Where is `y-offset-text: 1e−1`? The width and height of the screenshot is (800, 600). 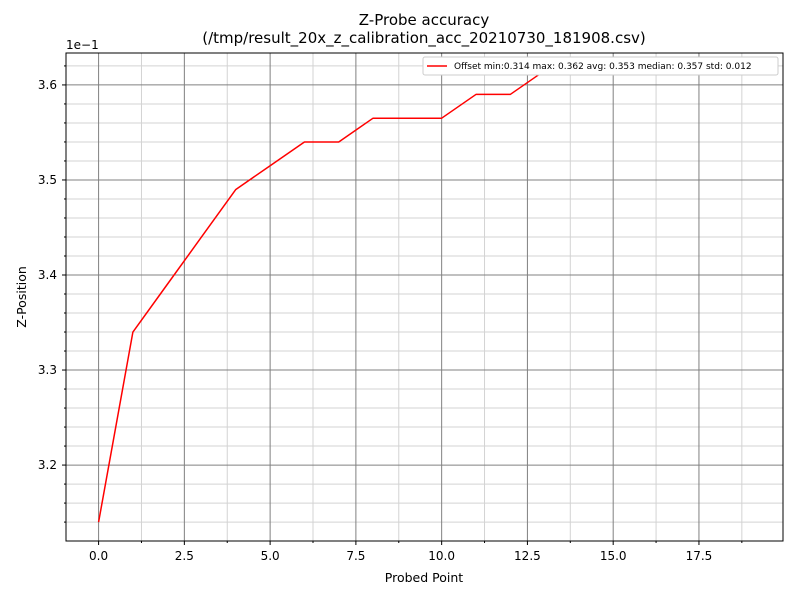
y-offset-text: 1e−1 is located at coordinates (82, 45).